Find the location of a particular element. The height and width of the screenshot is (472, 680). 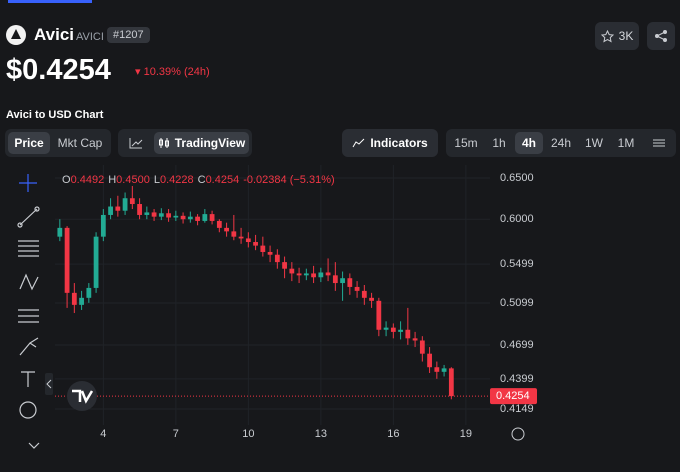

tv-logo-mark is located at coordinates (83, 396).